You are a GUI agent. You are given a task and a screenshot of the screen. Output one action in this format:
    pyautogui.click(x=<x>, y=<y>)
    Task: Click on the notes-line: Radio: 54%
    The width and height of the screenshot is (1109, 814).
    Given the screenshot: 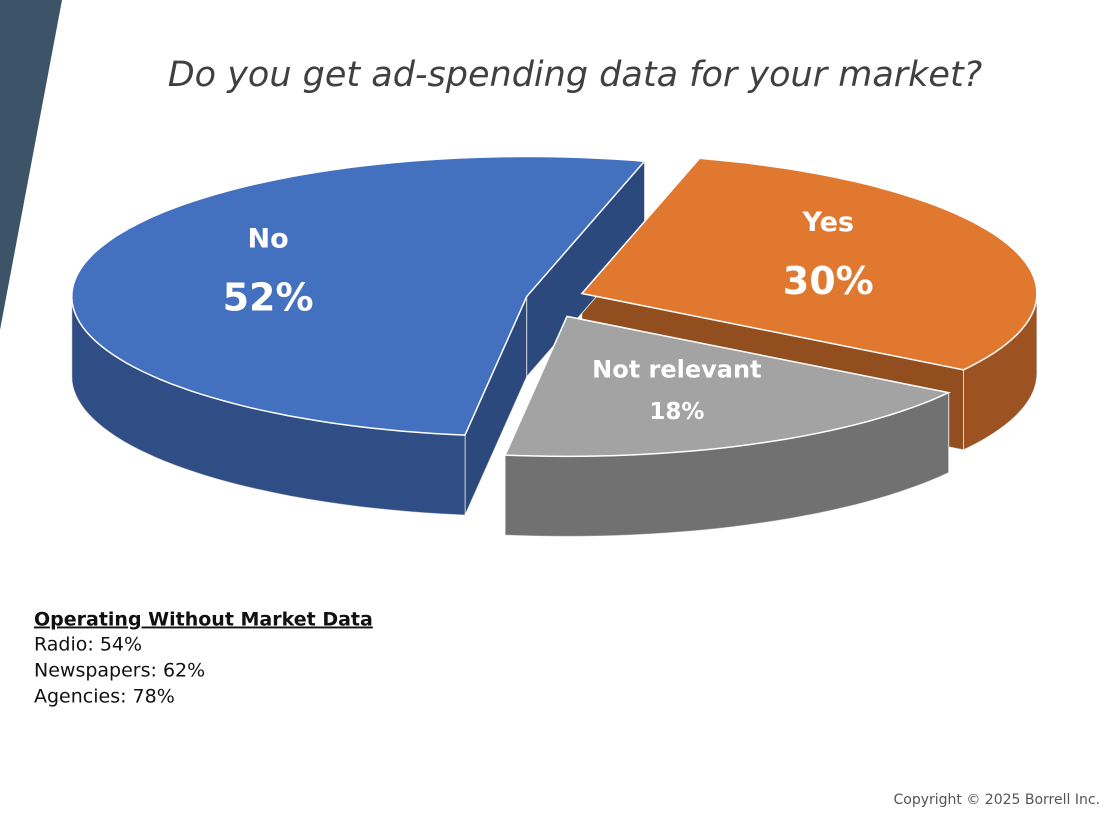 What is the action you would take?
    pyautogui.click(x=88, y=645)
    